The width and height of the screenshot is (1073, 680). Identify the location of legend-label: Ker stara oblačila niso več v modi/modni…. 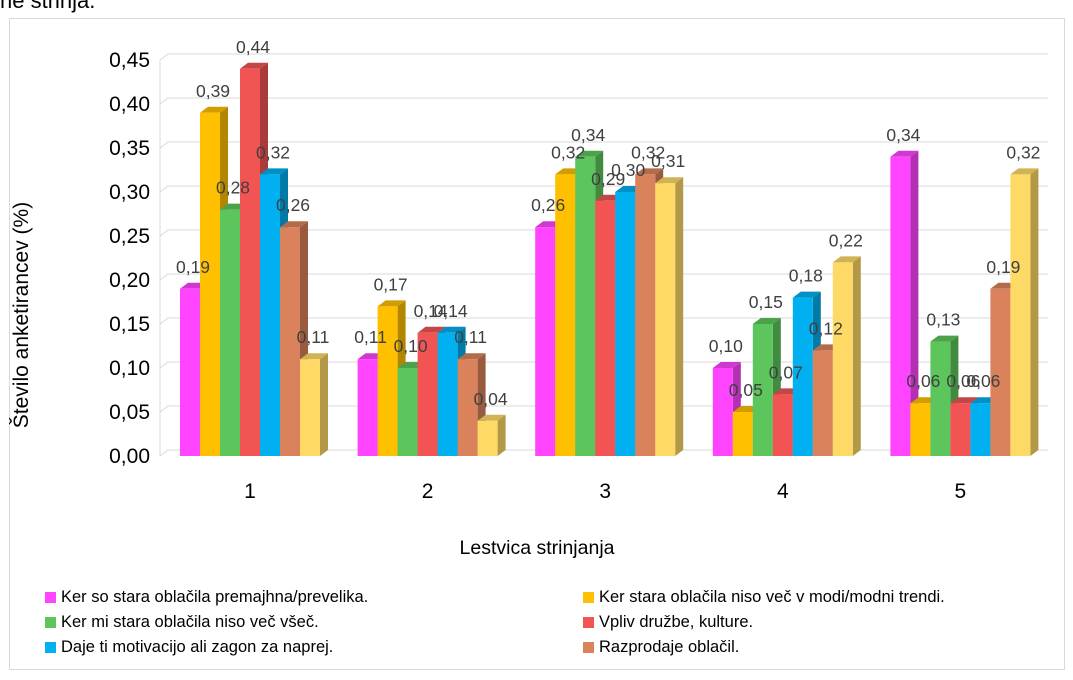
(772, 597).